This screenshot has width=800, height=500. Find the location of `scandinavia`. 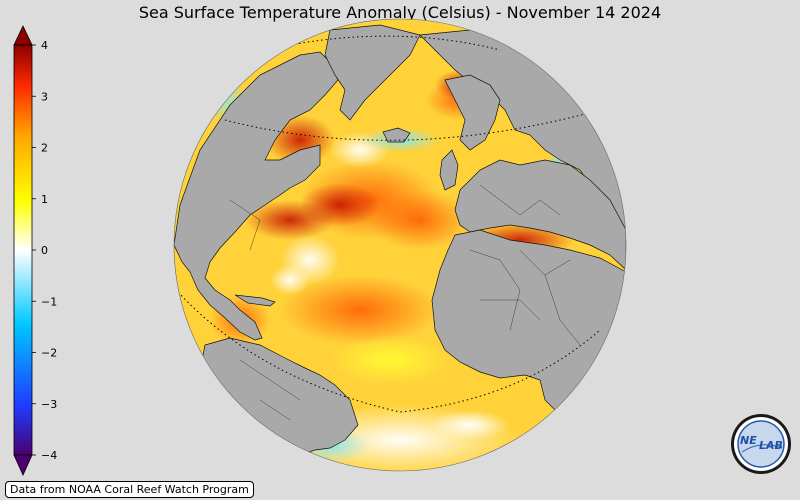

scandinavia is located at coordinates (472, 112).